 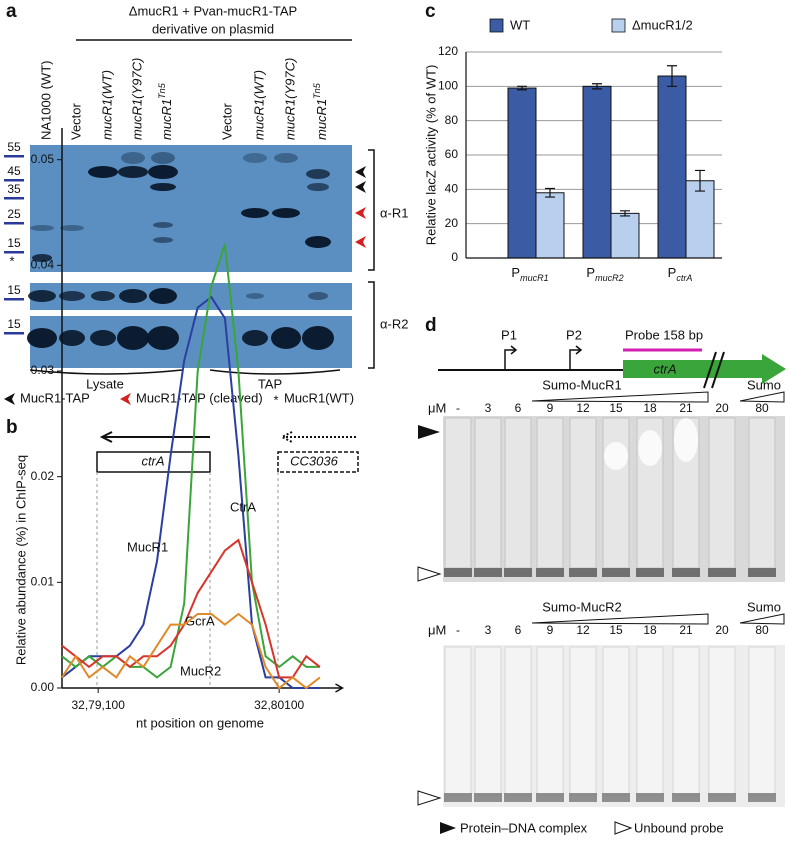 I want to click on concentration: 12, so click(x=583, y=630).